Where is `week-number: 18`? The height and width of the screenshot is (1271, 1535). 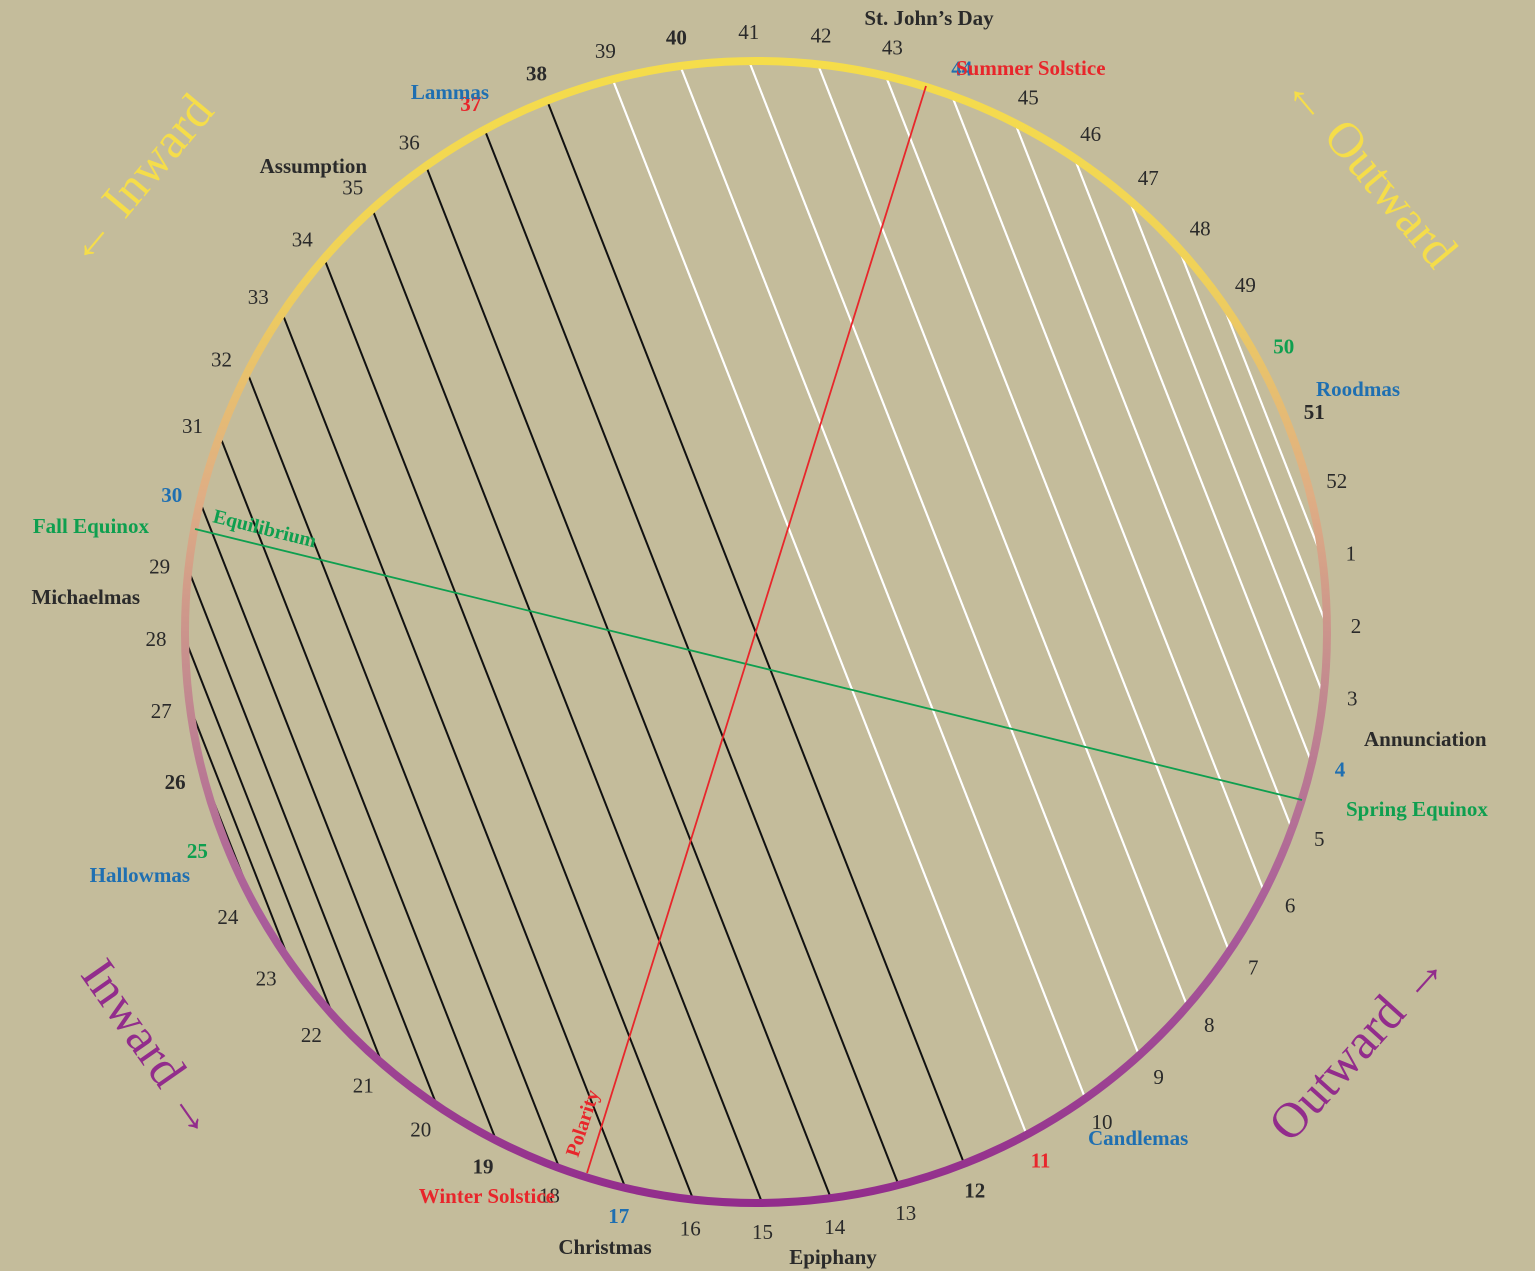
week-number: 18 is located at coordinates (549, 1195).